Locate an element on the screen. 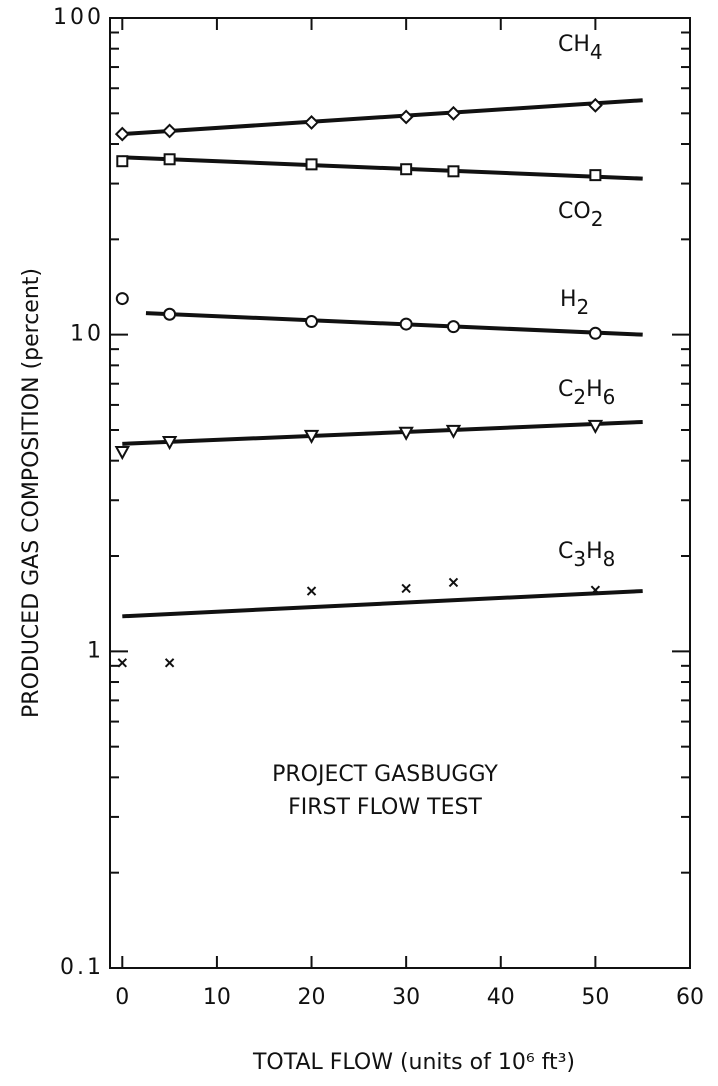 The height and width of the screenshot is (1086, 718). legend-label: C3H8 is located at coordinates (586, 555).